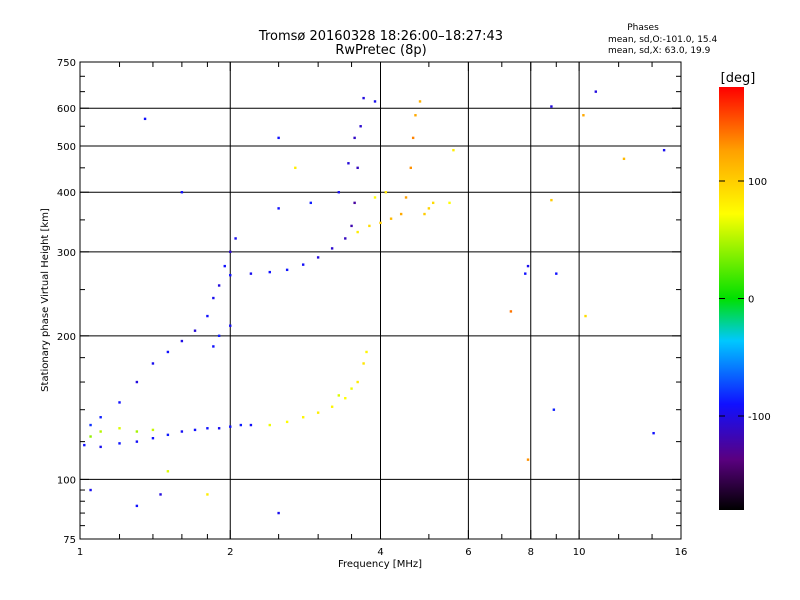 The image size is (800, 600). Describe the element at coordinates (468, 552) in the screenshot. I see `x-tick-label: 6` at that location.